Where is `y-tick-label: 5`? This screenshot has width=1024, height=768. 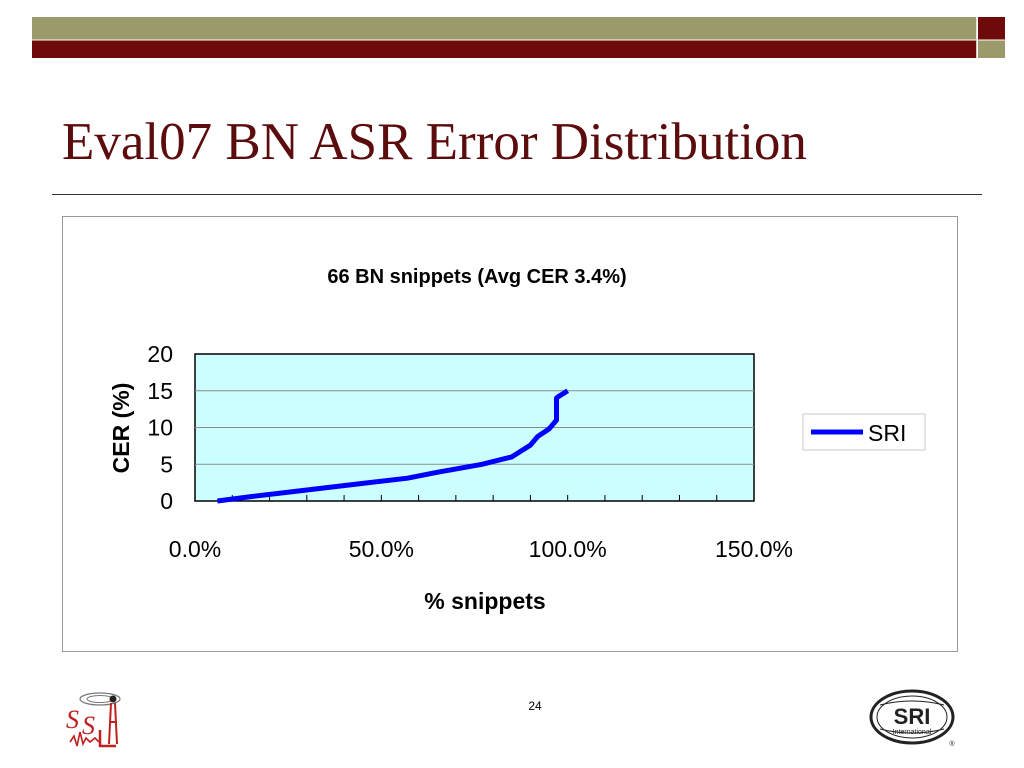
y-tick-label: 5 is located at coordinates (166, 464).